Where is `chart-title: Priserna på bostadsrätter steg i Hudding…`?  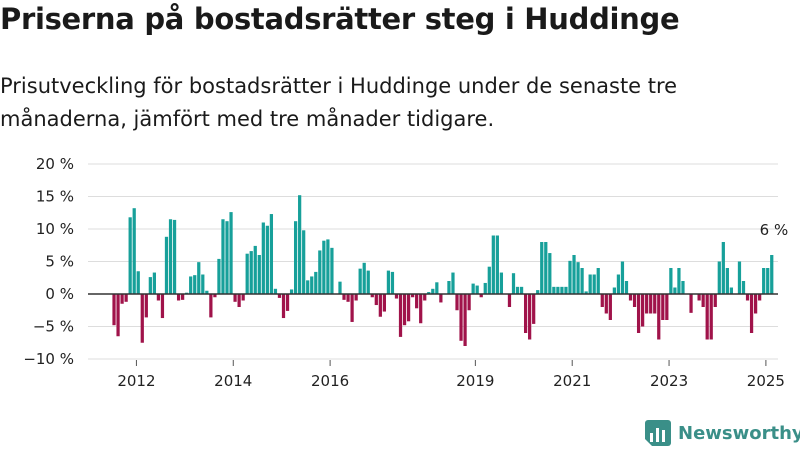
chart-title: Priserna på bostadsrätter steg i Hudding… is located at coordinates (340, 19).